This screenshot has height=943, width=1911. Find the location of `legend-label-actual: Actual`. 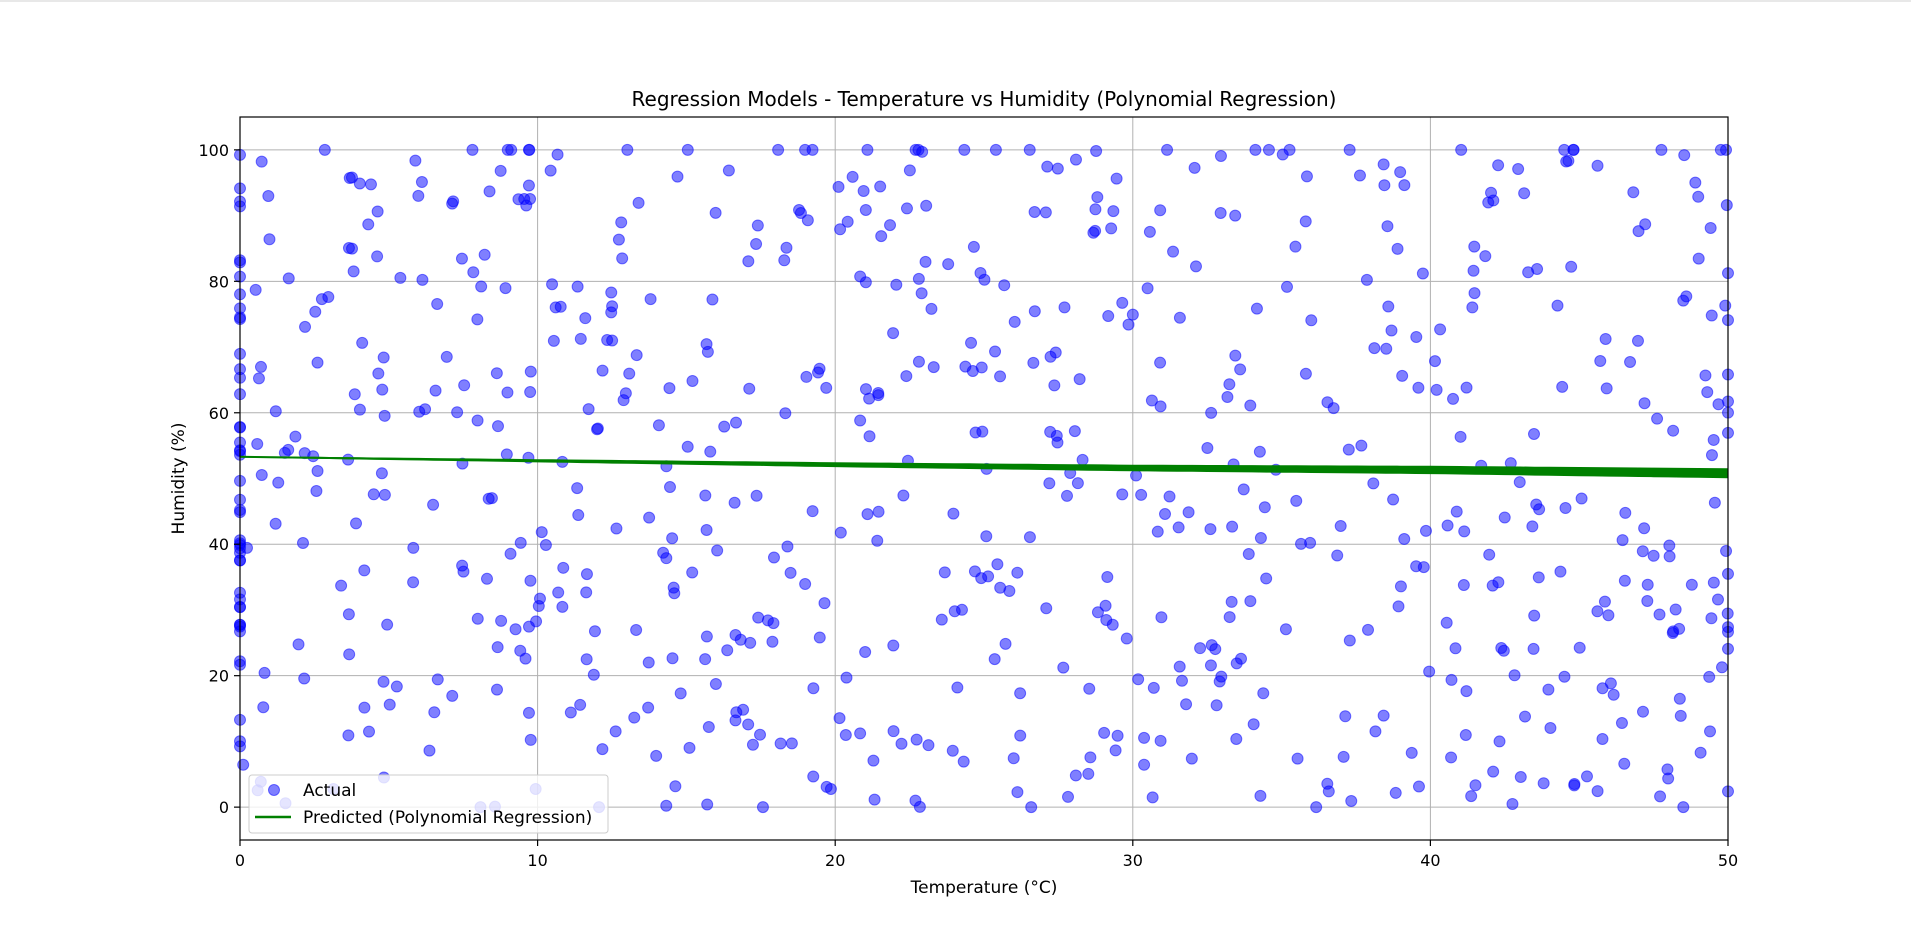

legend-label-actual: Actual is located at coordinates (329, 791).